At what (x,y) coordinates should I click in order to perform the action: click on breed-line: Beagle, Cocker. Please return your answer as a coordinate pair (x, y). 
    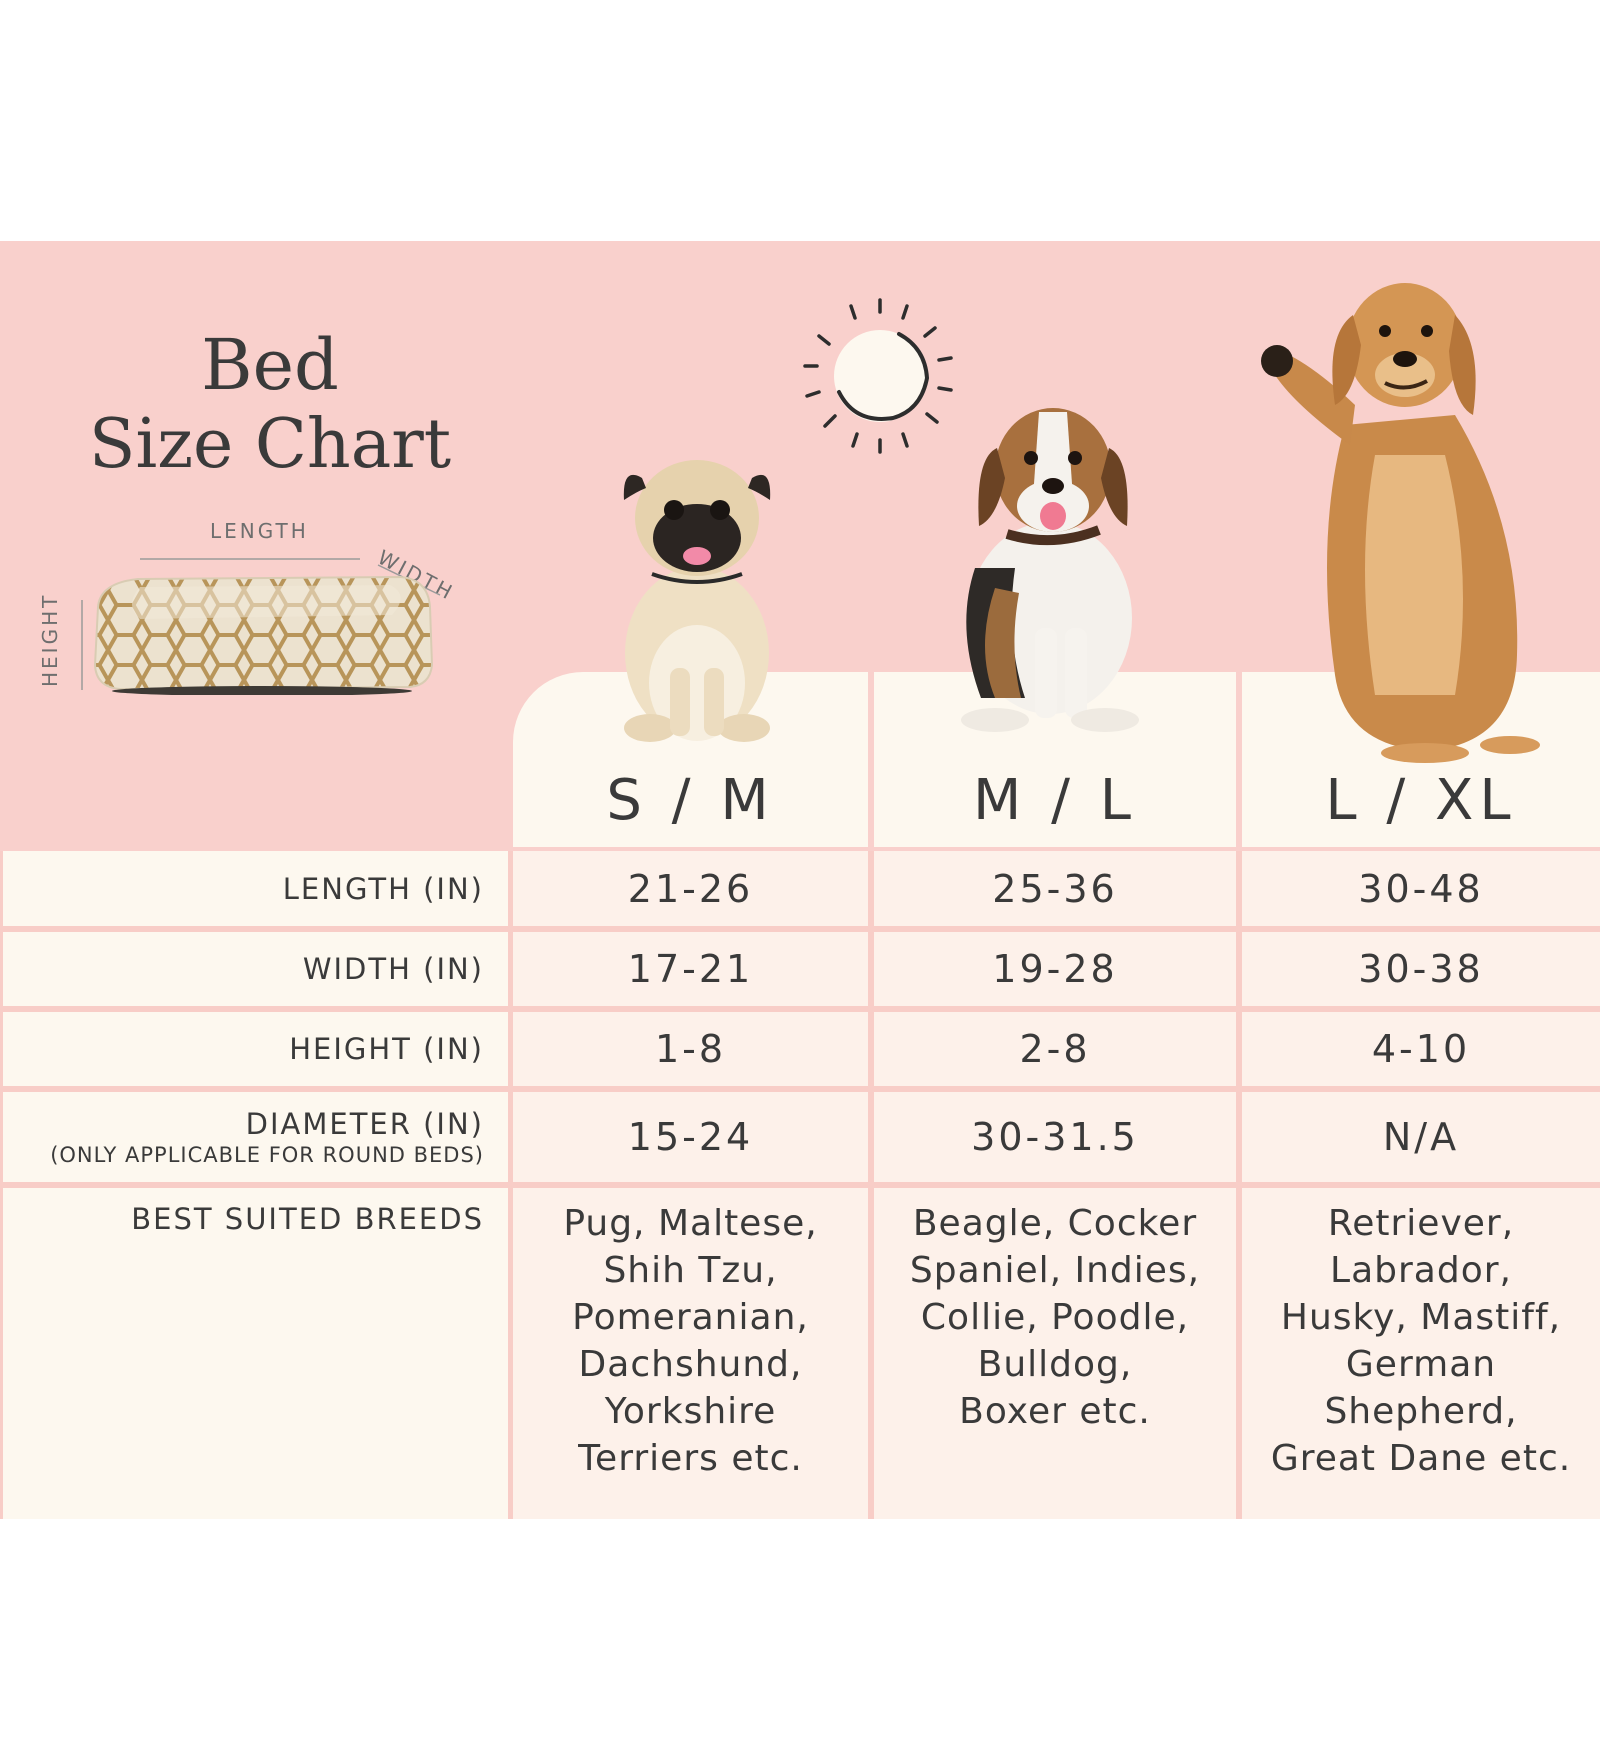
    Looking at the image, I should click on (1055, 1223).